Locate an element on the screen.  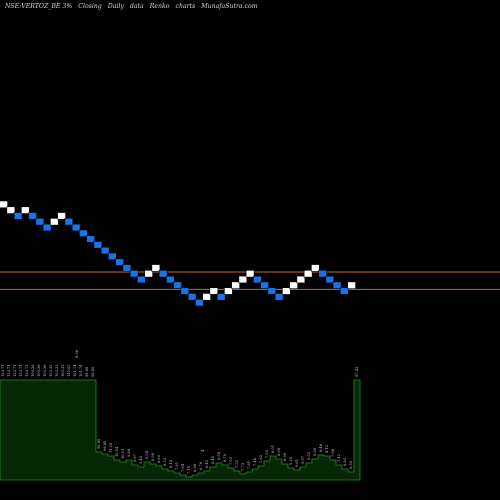
volume-label-3: 123.71 is located at coordinates (21, 370).